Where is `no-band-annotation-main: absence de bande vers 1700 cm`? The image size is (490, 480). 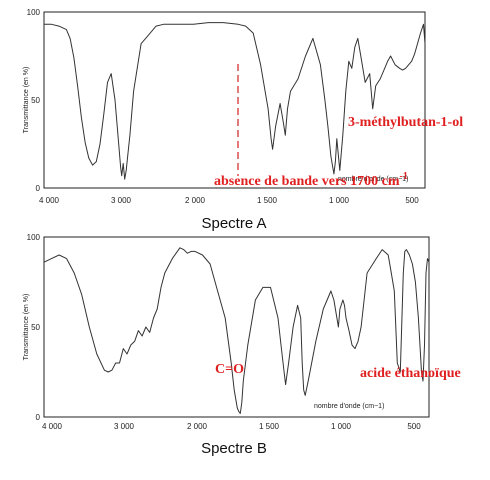
no-band-annotation-main: absence de bande vers 1700 cm is located at coordinates (307, 181).